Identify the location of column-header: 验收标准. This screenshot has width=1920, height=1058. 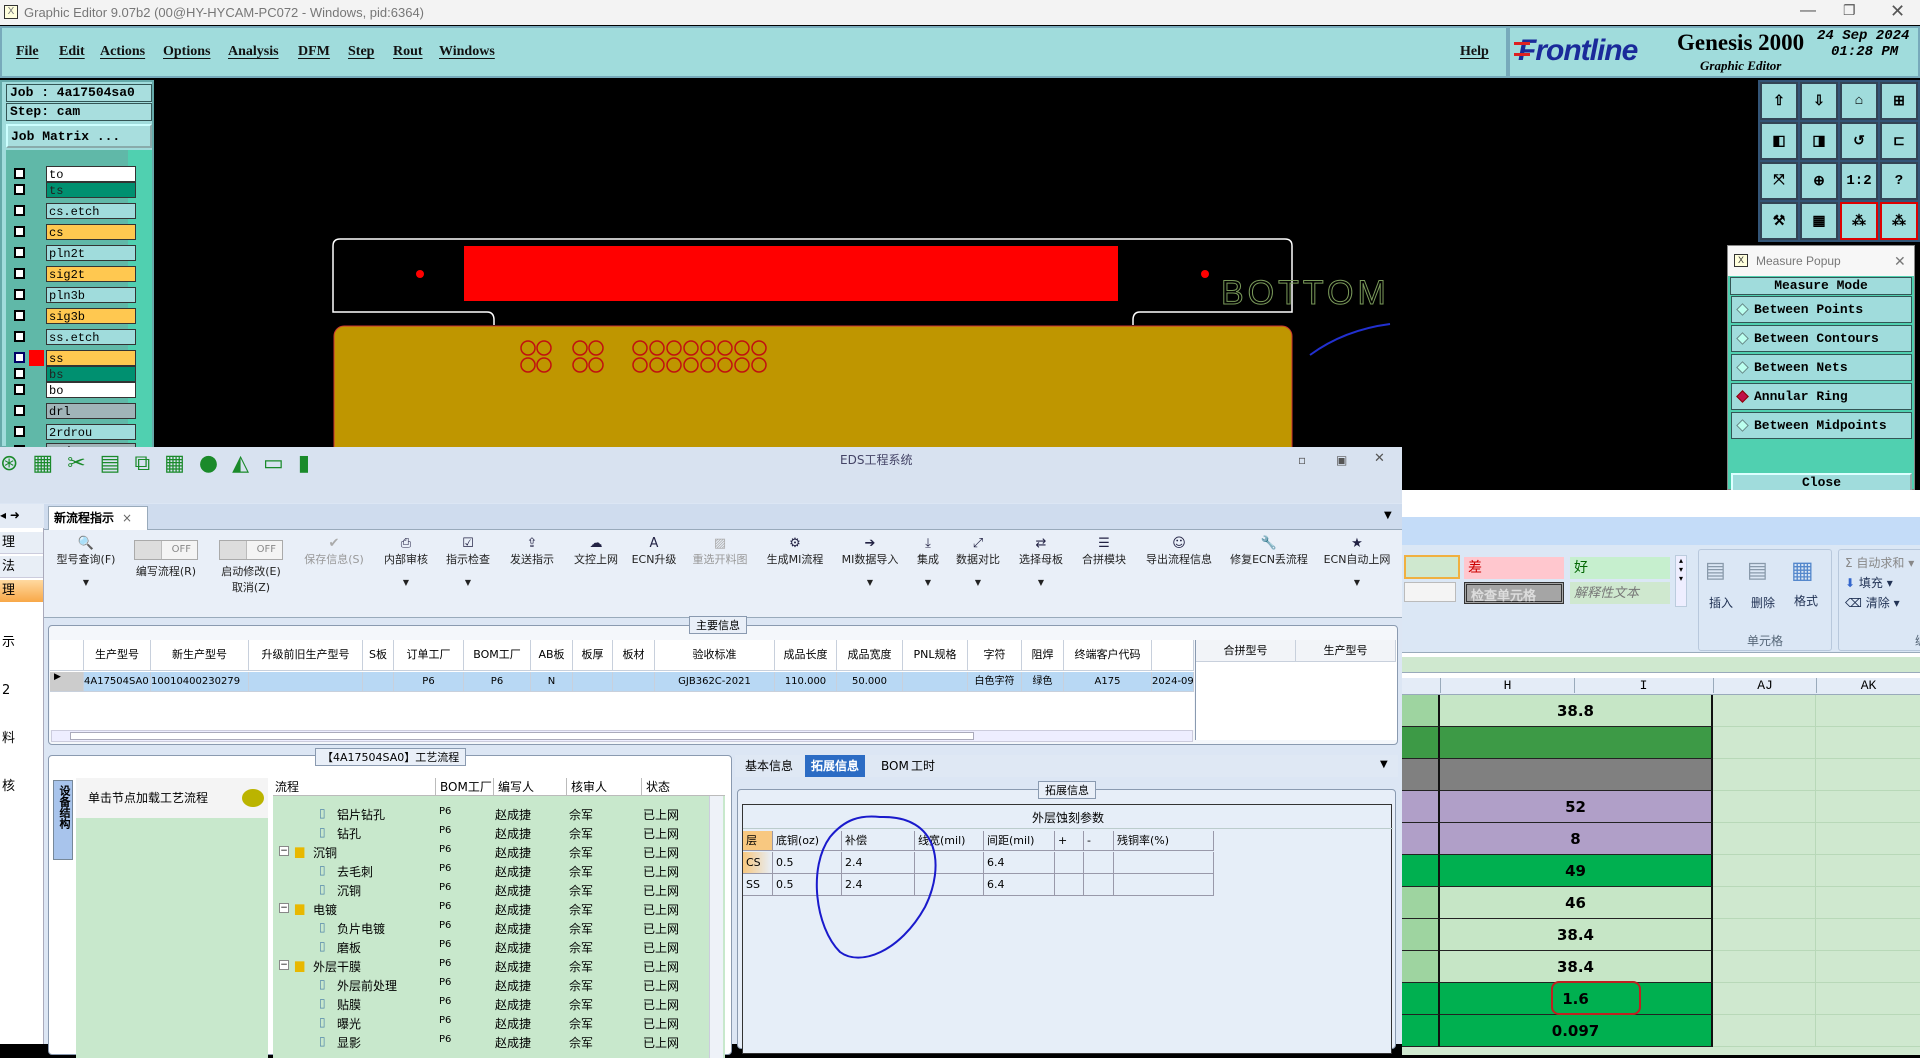
(715, 655).